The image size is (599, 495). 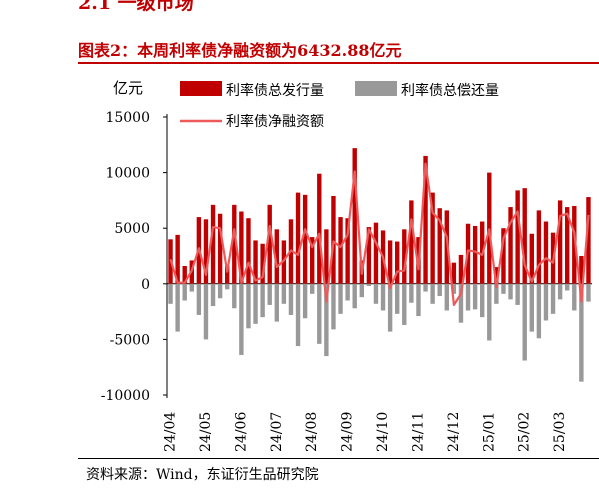 What do you see at coordinates (376, 88) in the screenshot?
I see `legend-repay-swatch` at bounding box center [376, 88].